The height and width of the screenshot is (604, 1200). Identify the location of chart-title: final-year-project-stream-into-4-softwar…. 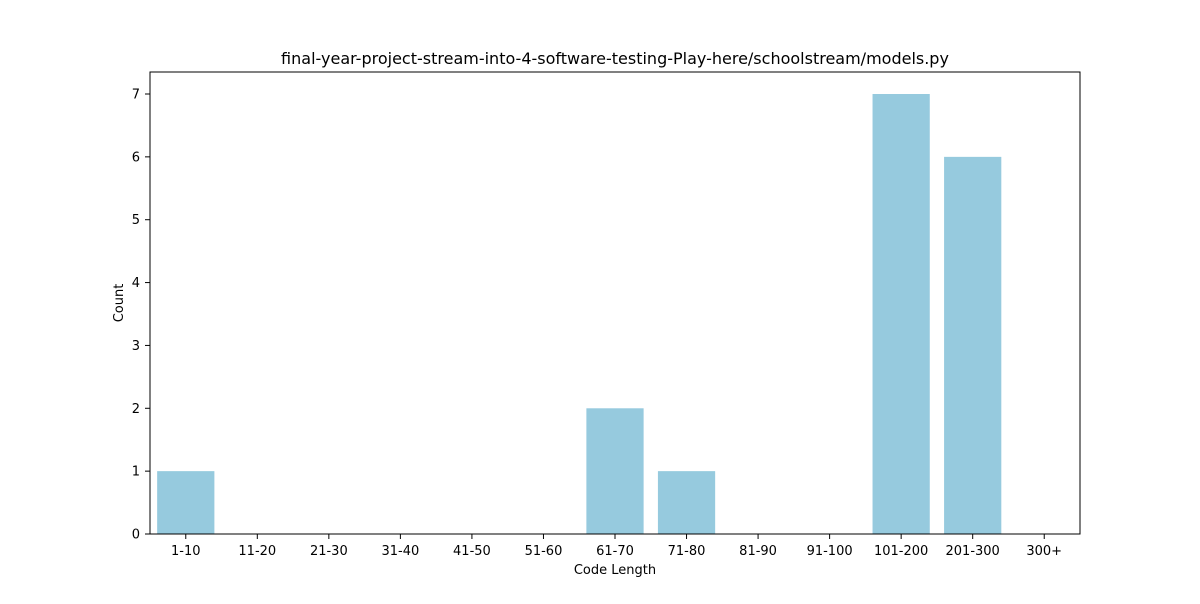
(615, 58).